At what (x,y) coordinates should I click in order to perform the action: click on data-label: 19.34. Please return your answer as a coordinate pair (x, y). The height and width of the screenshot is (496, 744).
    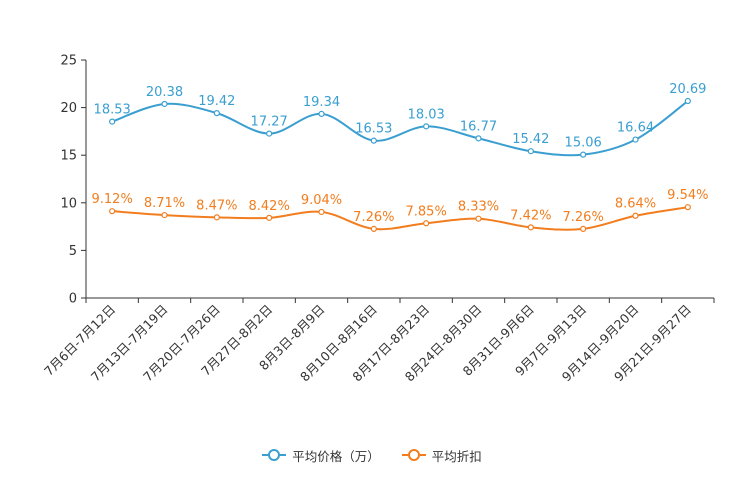
    Looking at the image, I should click on (321, 102).